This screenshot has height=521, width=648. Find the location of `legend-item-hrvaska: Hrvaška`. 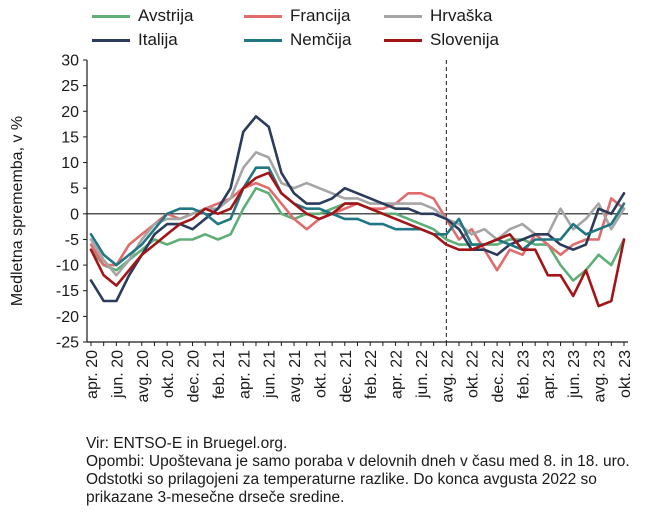

legend-item-hrvaska: Hrvaška is located at coordinates (438, 16).